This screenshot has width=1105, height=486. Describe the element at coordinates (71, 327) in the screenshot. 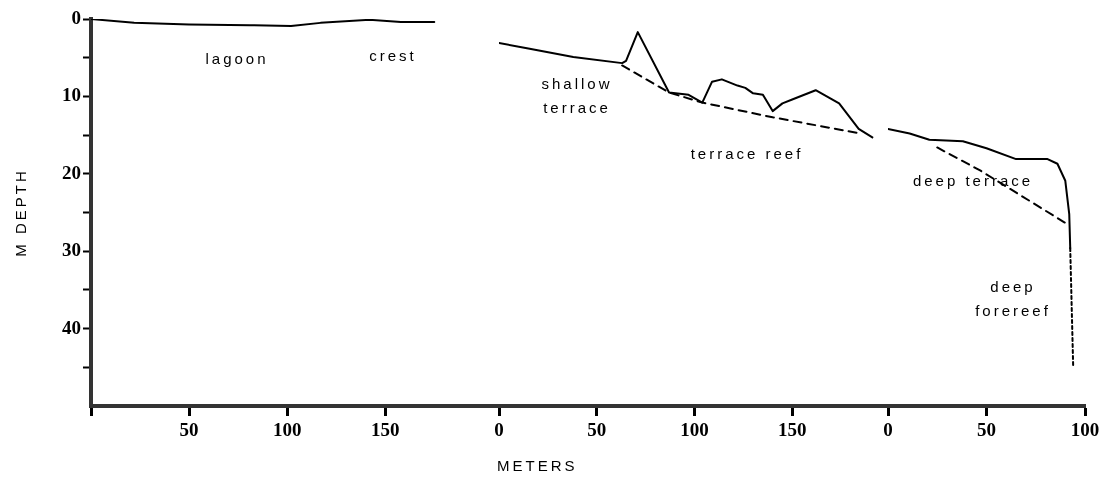

I see `y-tick-label: 40` at that location.